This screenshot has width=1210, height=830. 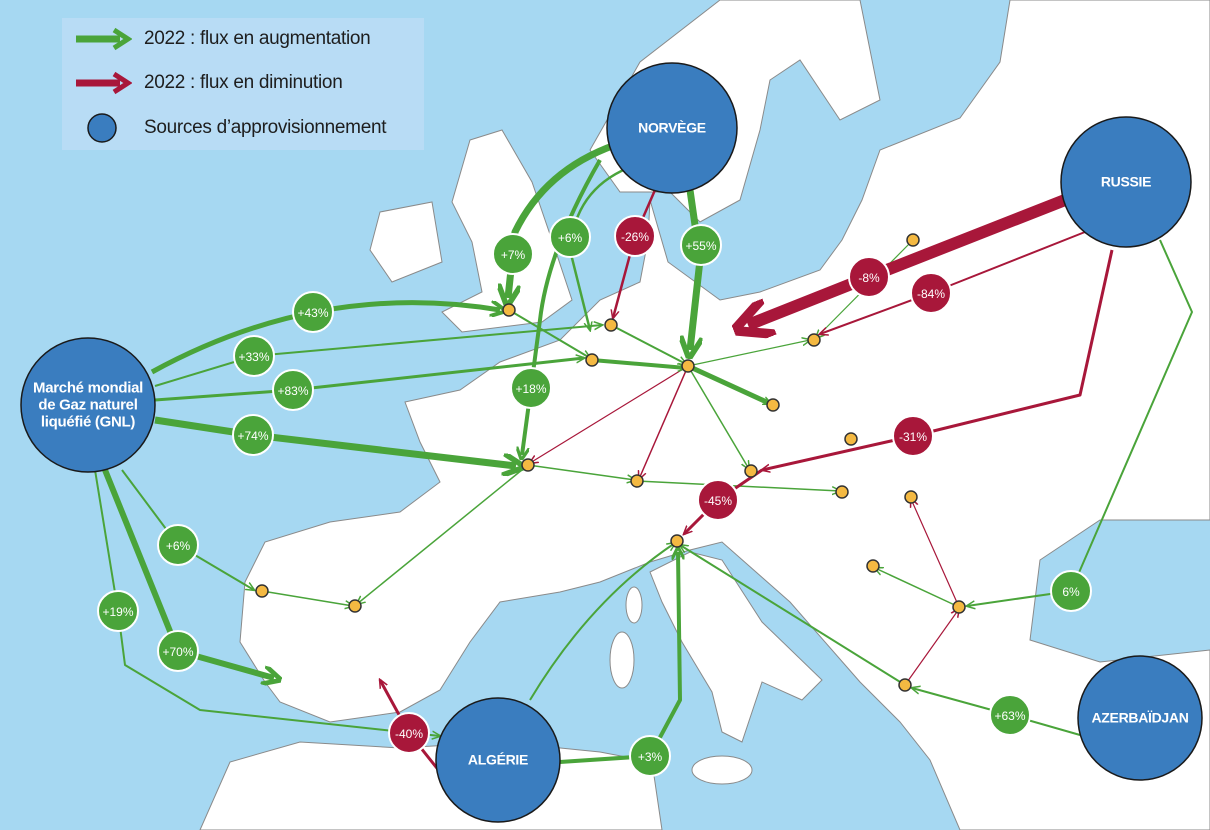 What do you see at coordinates (406, 242) in the screenshot?
I see `land-ireland` at bounding box center [406, 242].